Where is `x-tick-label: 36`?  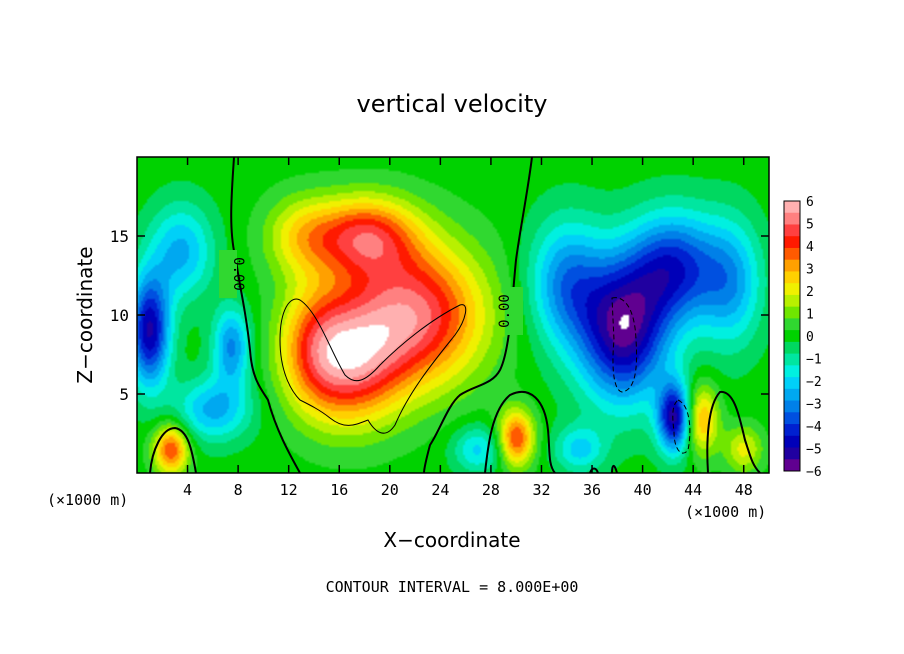
x-tick-label: 36 is located at coordinates (592, 490).